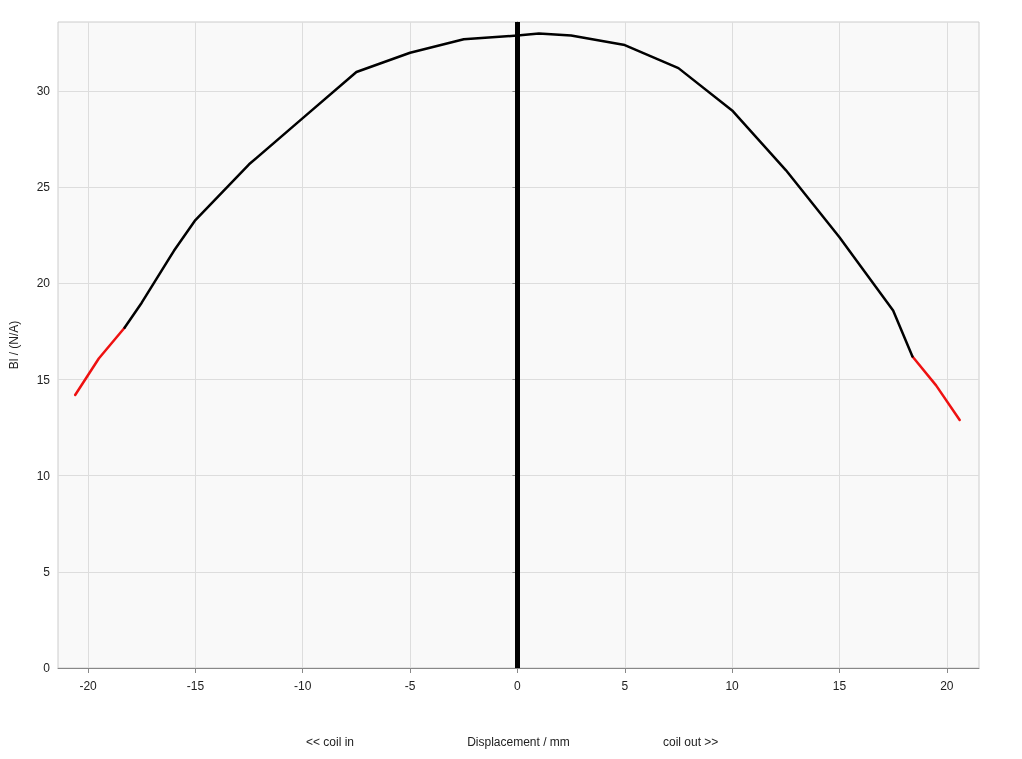 This screenshot has width=1022, height=759. What do you see at coordinates (330, 742) in the screenshot?
I see `text: << coil in` at bounding box center [330, 742].